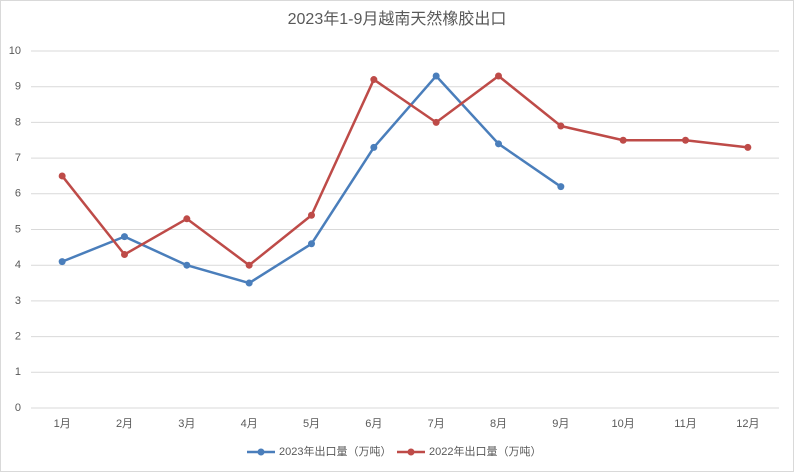 This screenshot has width=794, height=472. I want to click on y-tick-label: 2, so click(18, 337).